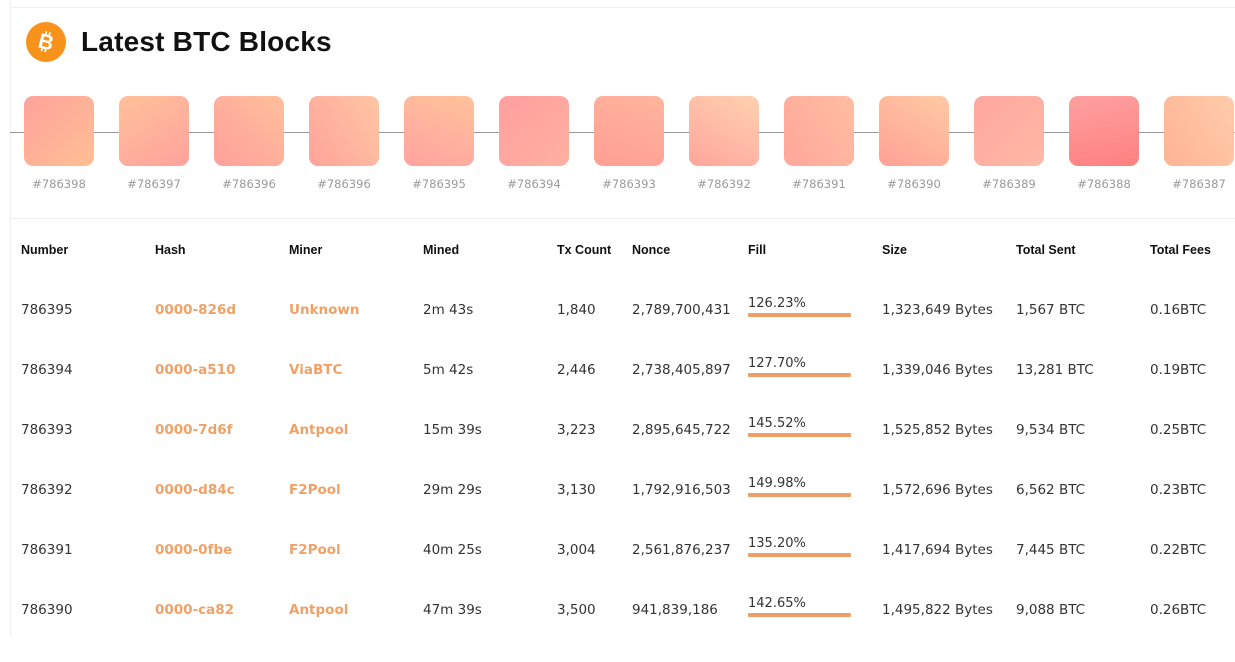 The image size is (1235, 662). Describe the element at coordinates (441, 250) in the screenshot. I see `col-mined-header: Mined` at that location.